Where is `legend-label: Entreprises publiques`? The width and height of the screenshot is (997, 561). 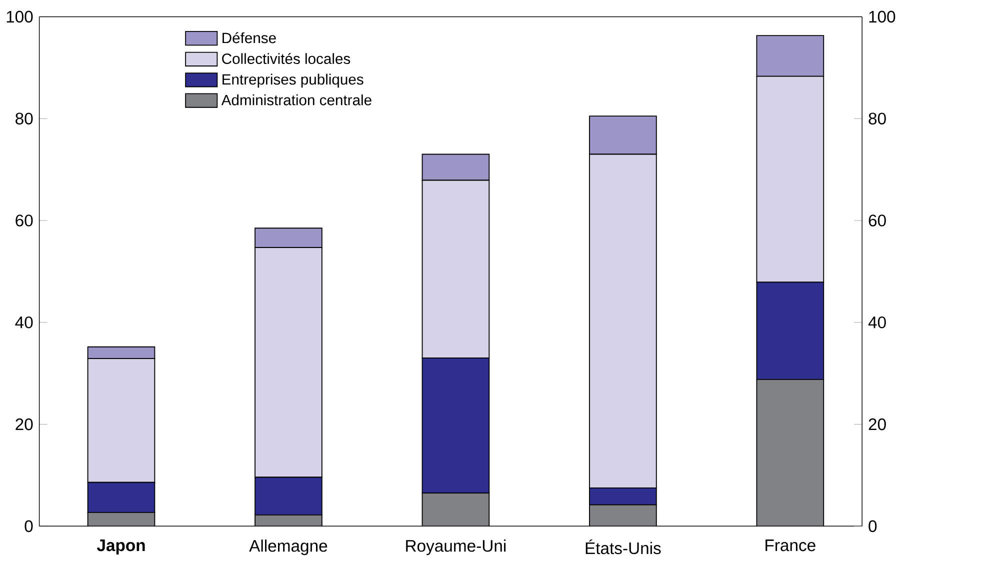 legend-label: Entreprises publiques is located at coordinates (293, 81).